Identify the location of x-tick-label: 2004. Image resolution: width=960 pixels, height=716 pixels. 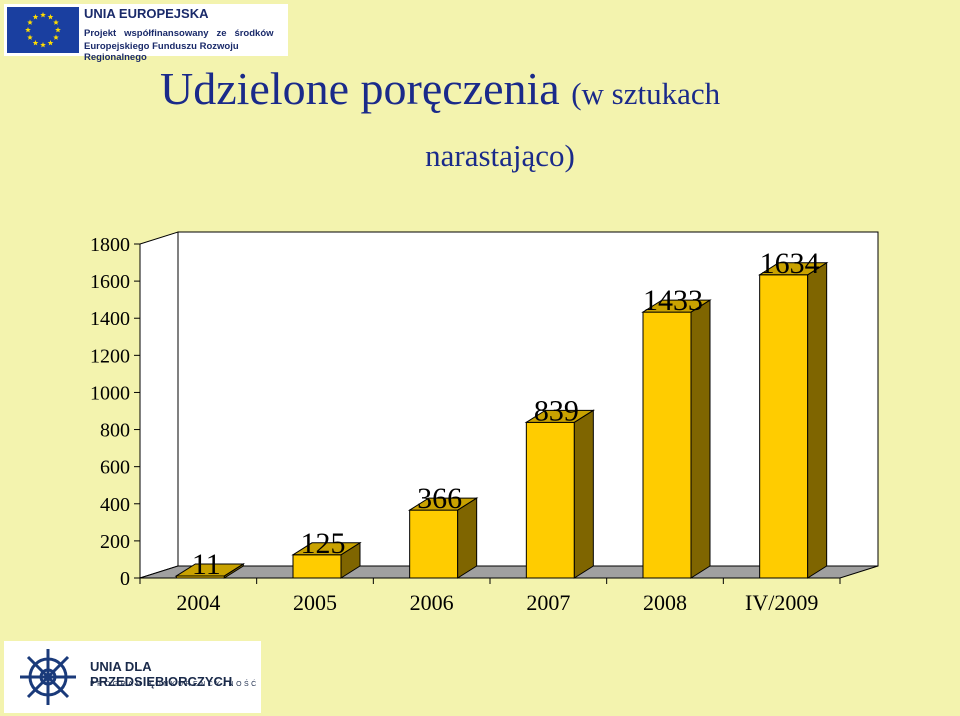
(198, 602).